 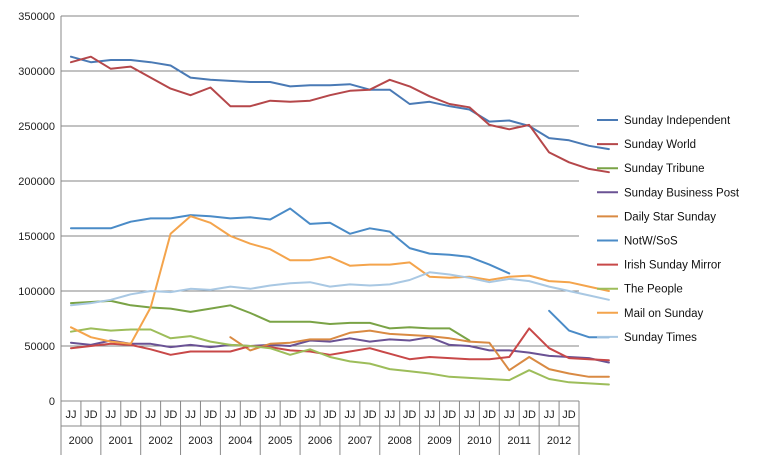 I want to click on x-year-label: 2005, so click(x=280, y=441).